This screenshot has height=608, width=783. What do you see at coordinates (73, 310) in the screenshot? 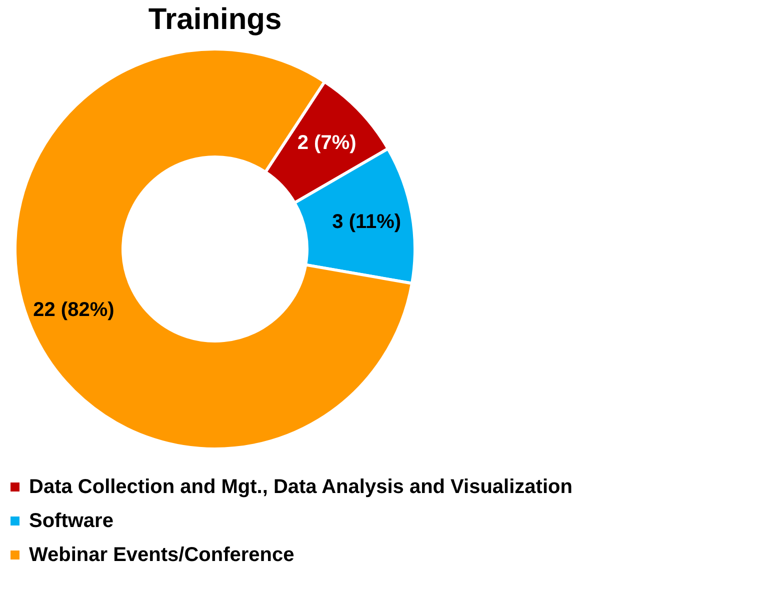
I see `data-label: 22 (82%)` at bounding box center [73, 310].